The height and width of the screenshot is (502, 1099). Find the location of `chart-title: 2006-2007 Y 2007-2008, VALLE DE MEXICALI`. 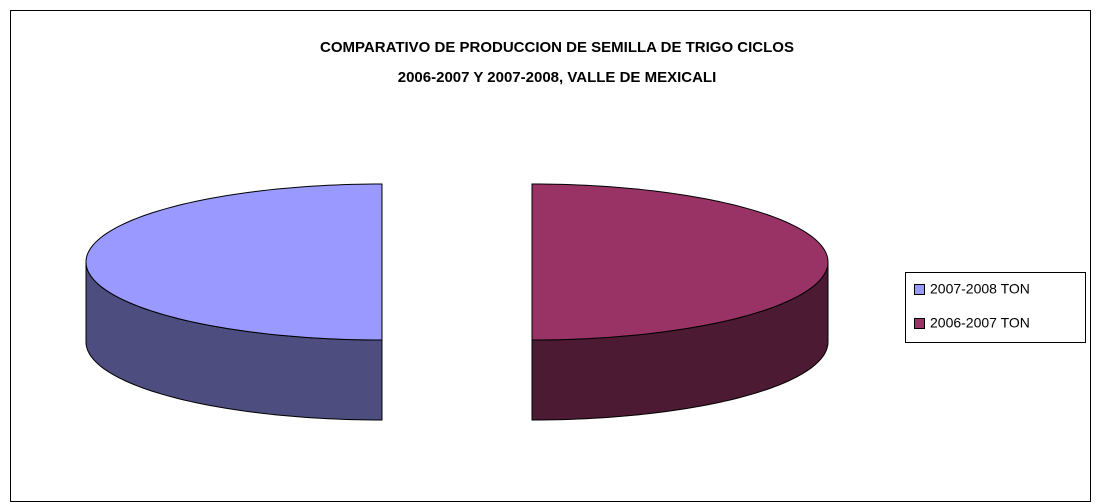

chart-title: 2006-2007 Y 2007-2008, VALLE DE MEXICALI is located at coordinates (557, 77).